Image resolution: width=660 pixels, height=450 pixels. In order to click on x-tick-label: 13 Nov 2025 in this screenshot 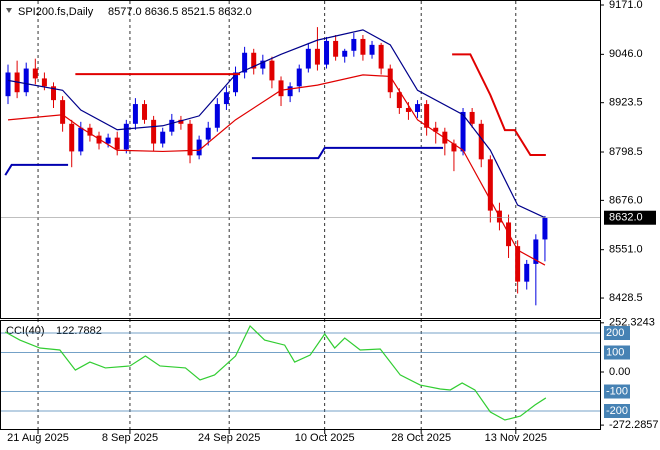, I will do `click(516, 438)`.